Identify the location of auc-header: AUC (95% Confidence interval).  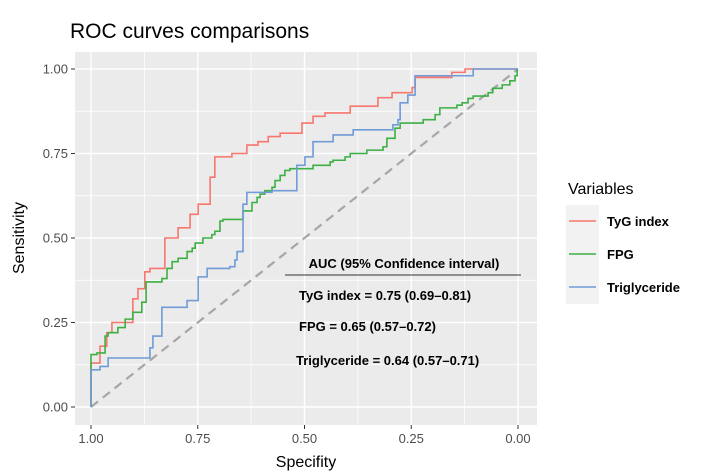
(404, 263).